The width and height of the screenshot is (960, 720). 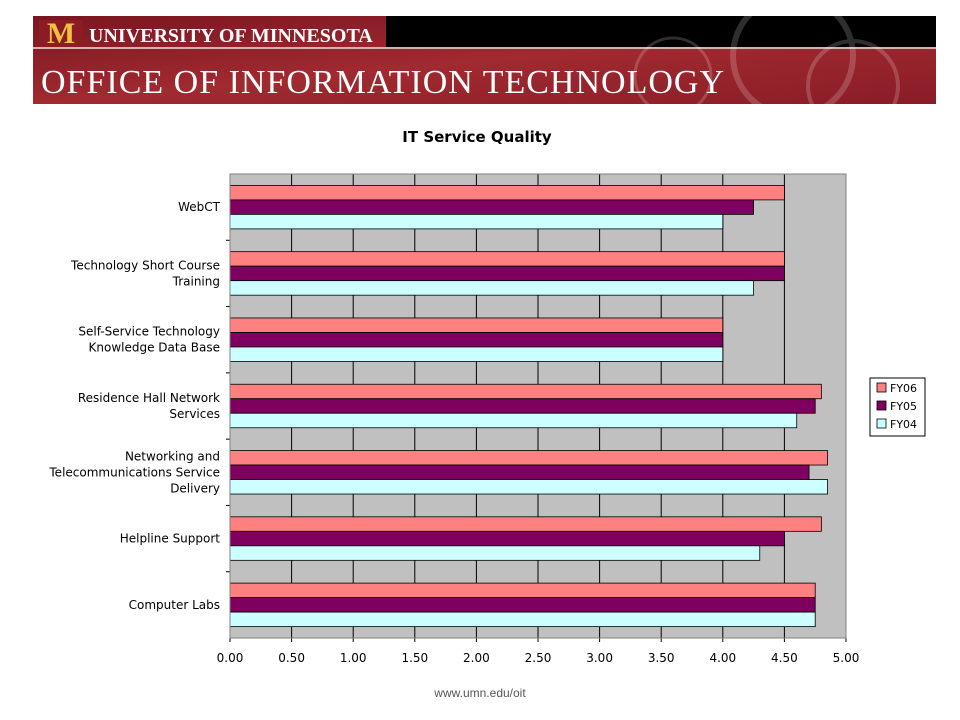 What do you see at coordinates (661, 658) in the screenshot?
I see `x-tick-label: 3.50` at bounding box center [661, 658].